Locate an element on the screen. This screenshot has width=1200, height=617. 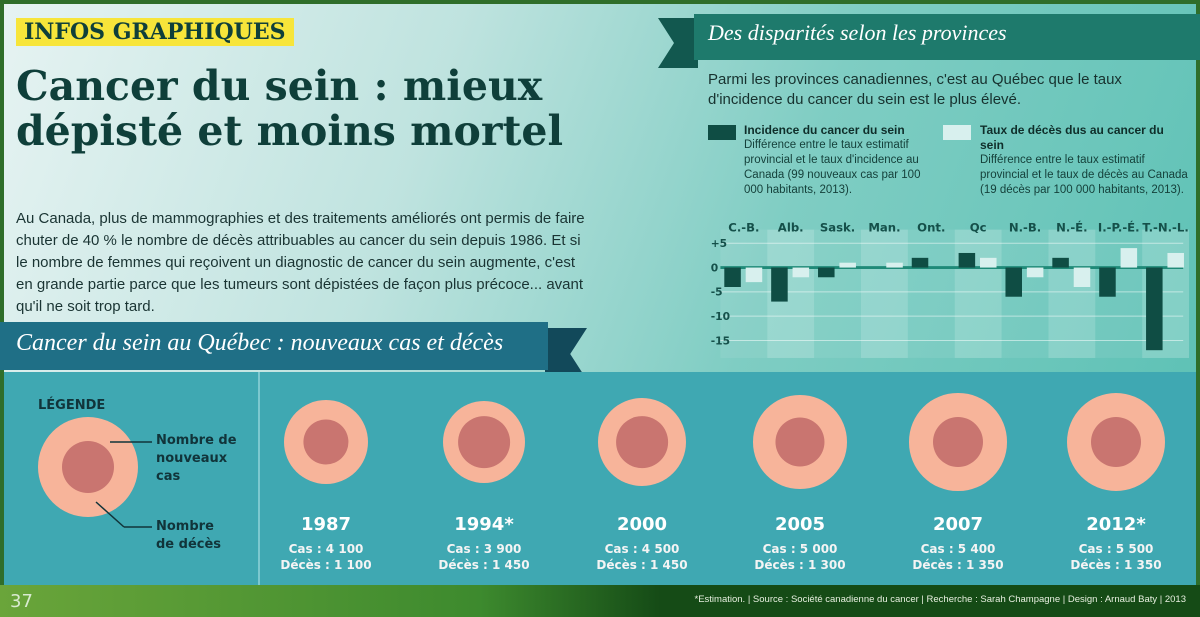
cases-label: Cas : 5 000 is located at coordinates (800, 549).